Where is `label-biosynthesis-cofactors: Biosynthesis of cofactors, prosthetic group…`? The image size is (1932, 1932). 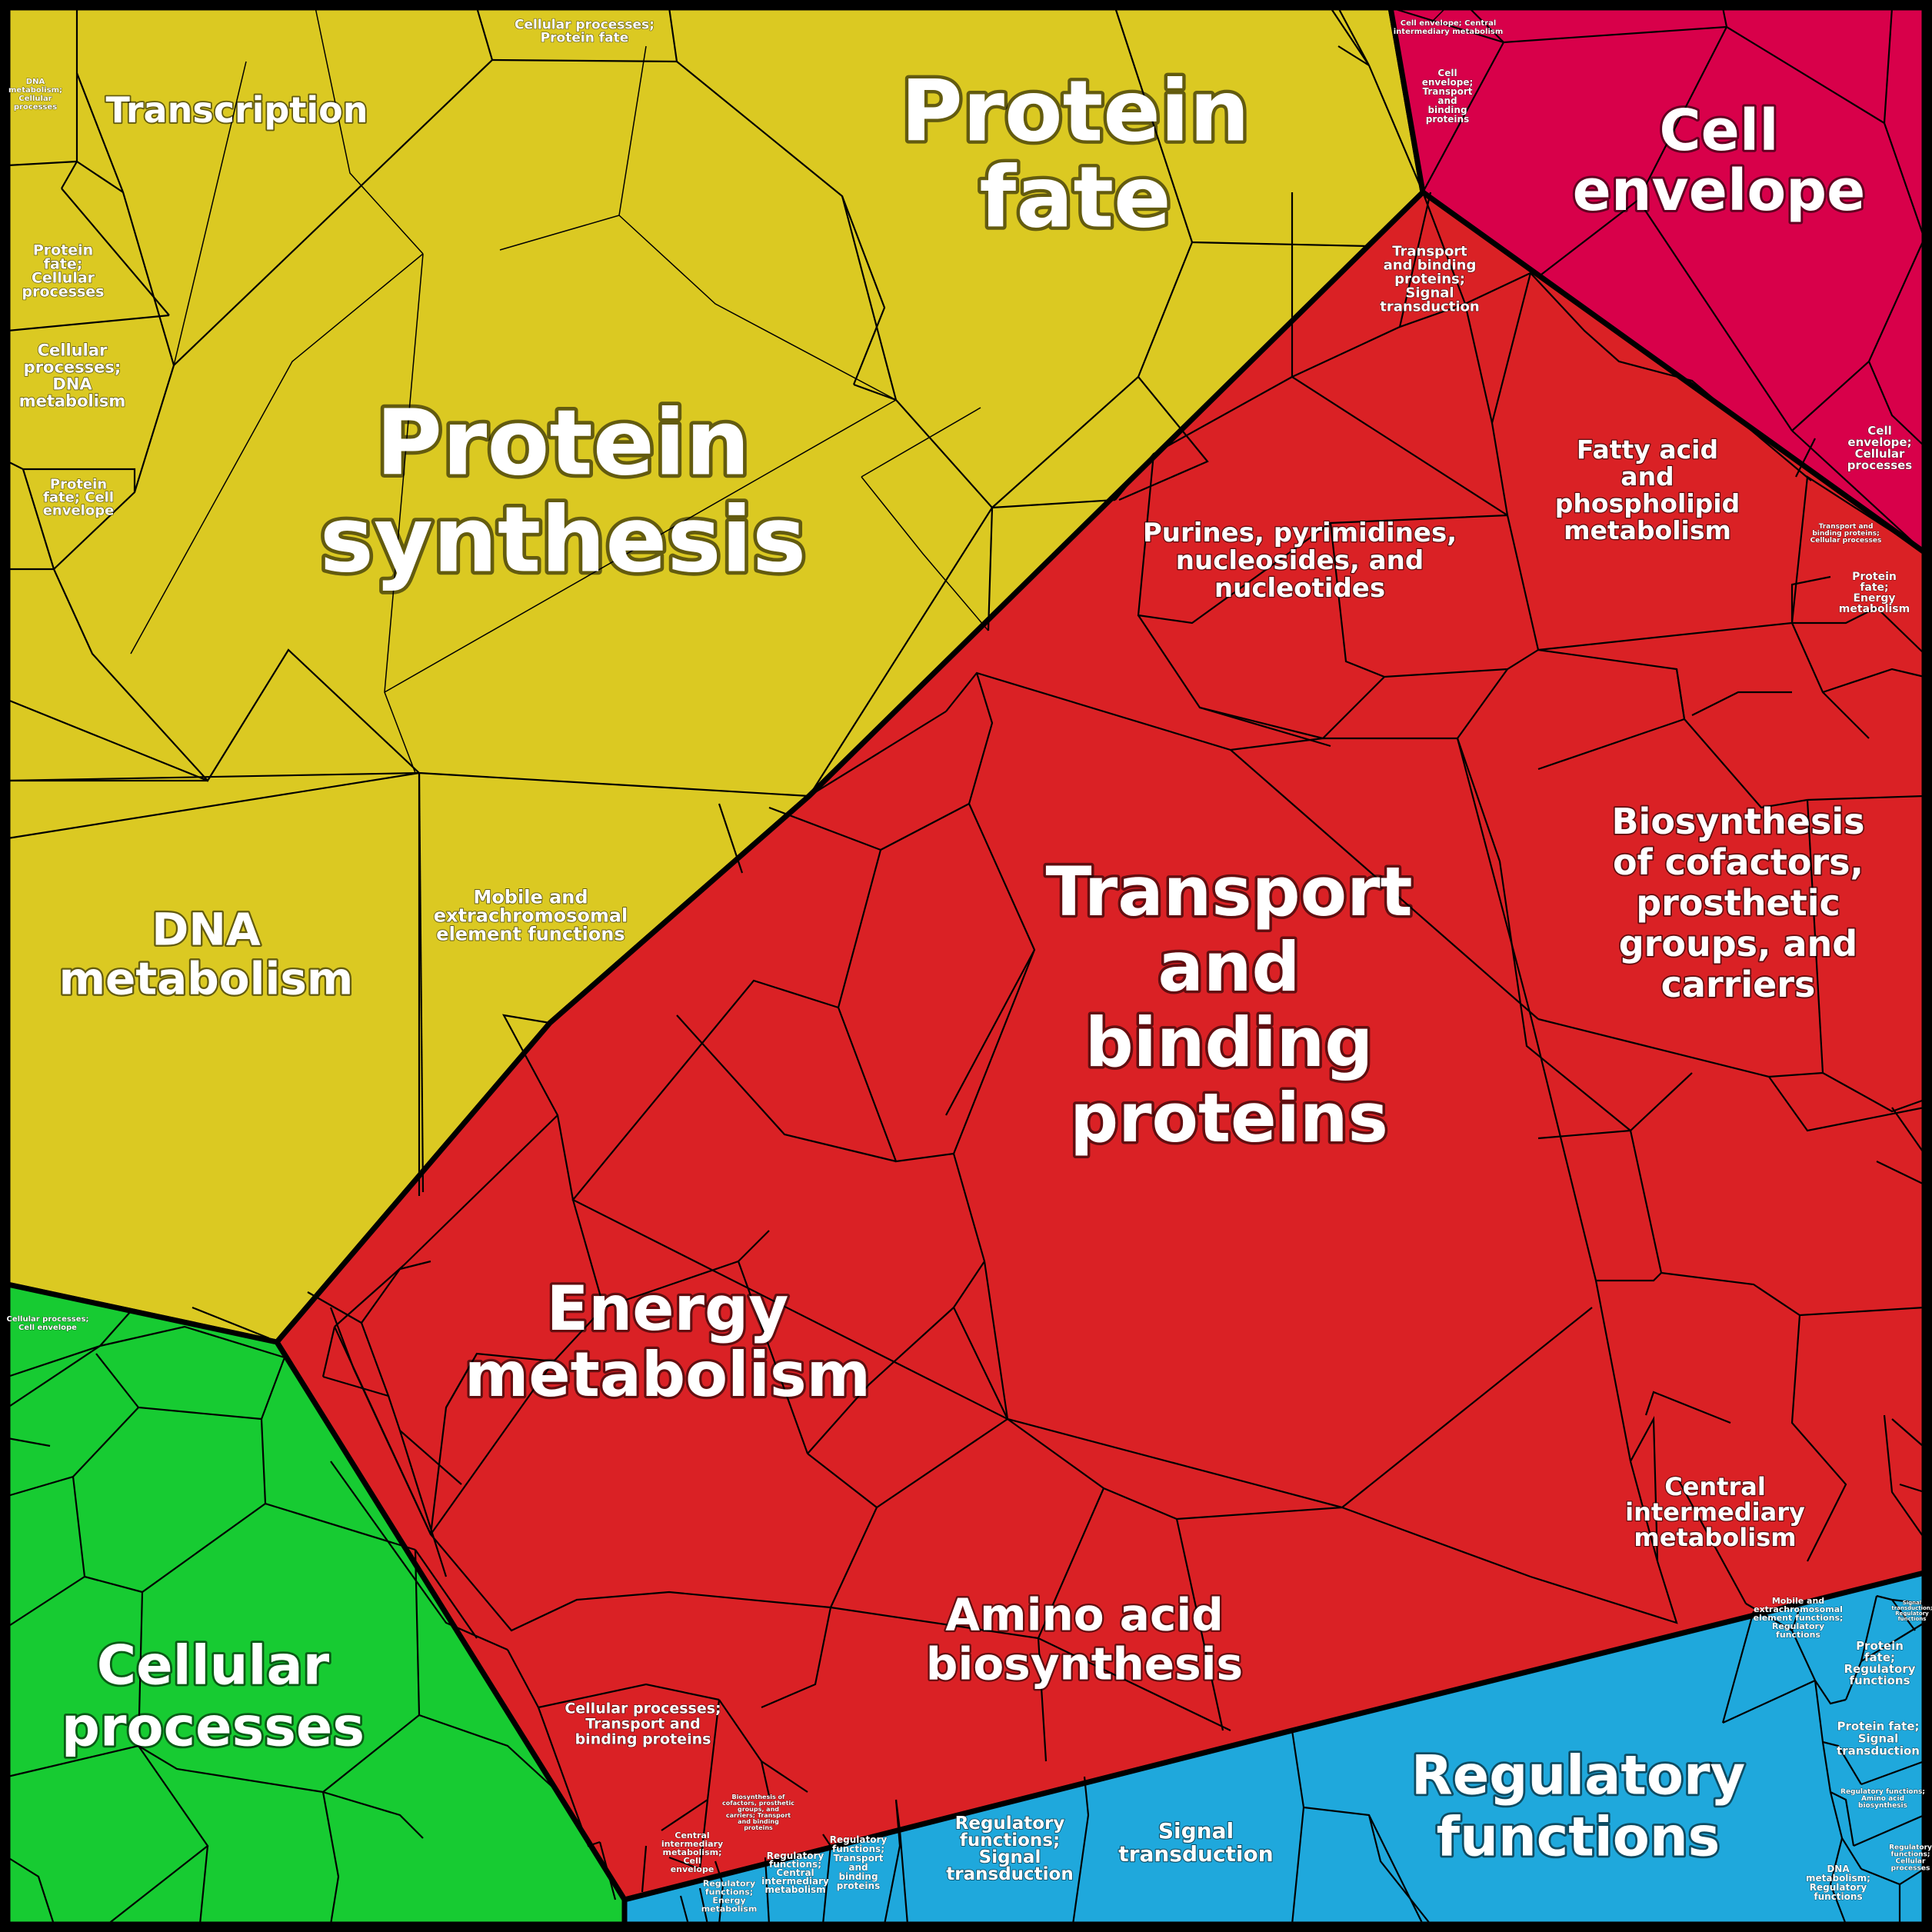 label-biosynthesis-cofactors: Biosynthesis of cofactors, prosthetic group… is located at coordinates (1737, 903).